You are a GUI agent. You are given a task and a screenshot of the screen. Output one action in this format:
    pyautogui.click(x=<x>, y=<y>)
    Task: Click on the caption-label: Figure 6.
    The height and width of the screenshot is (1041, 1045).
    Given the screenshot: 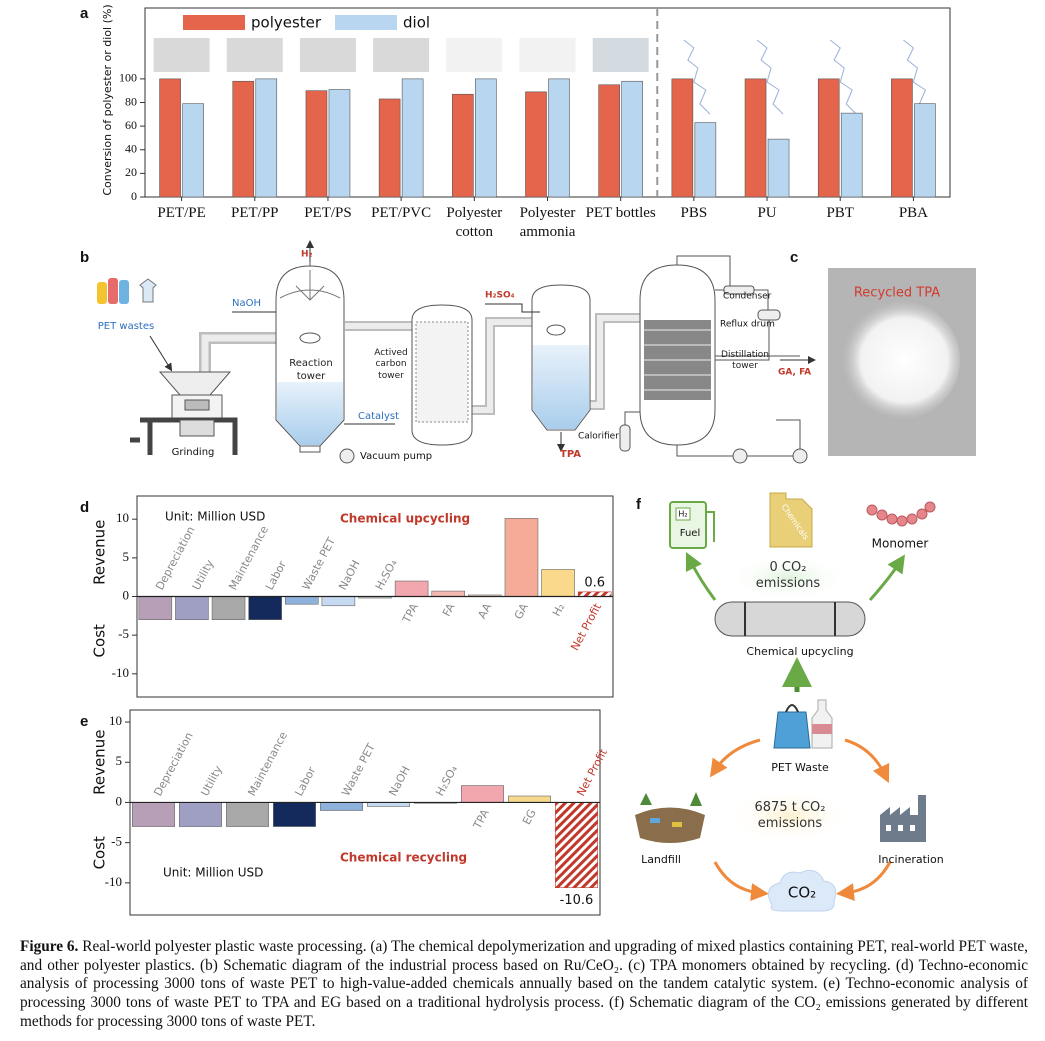 What is the action you would take?
    pyautogui.click(x=49, y=946)
    